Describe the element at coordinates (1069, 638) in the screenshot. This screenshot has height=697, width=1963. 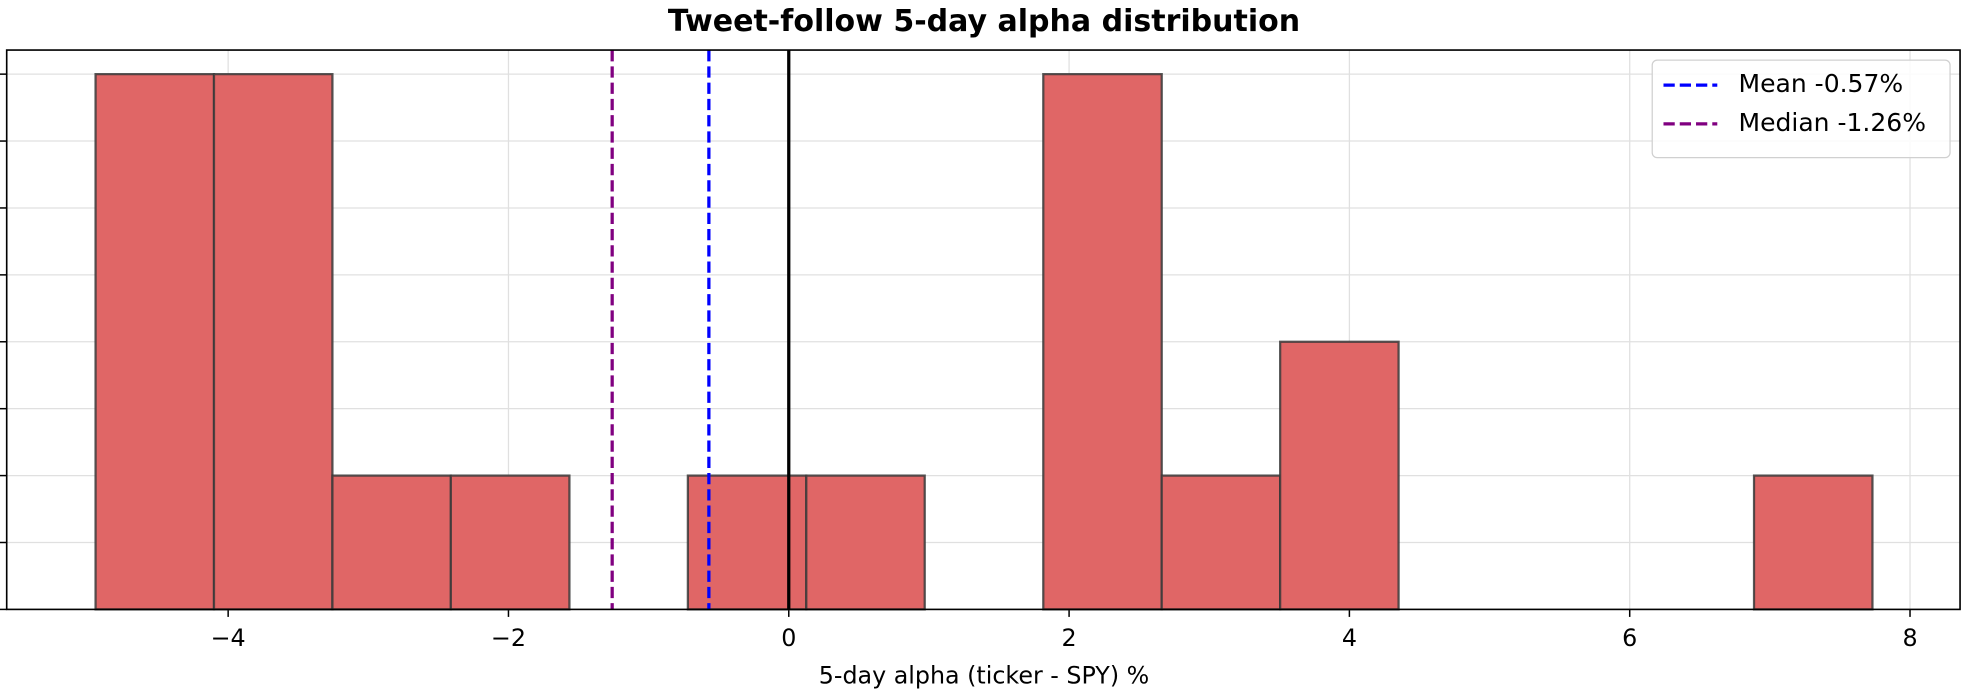
I see `x-tick-label: 2` at that location.